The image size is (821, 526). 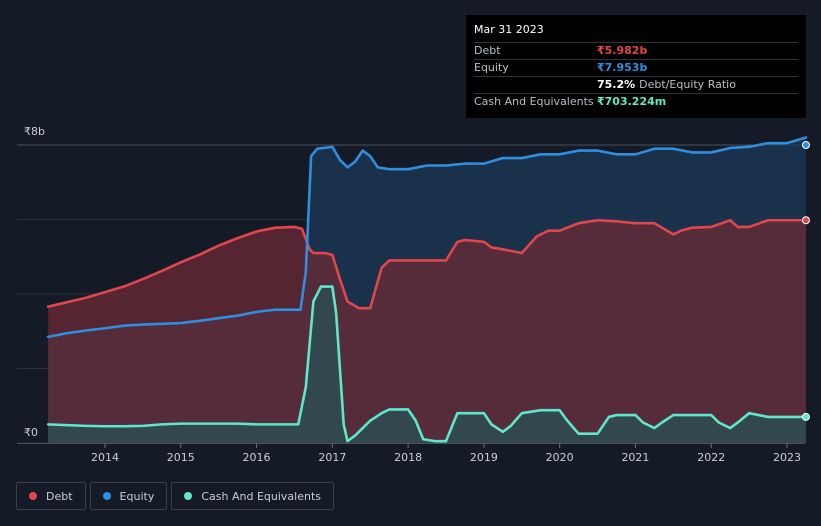 I want to click on legend-item-cash: Cash And Equivalents, so click(x=252, y=496).